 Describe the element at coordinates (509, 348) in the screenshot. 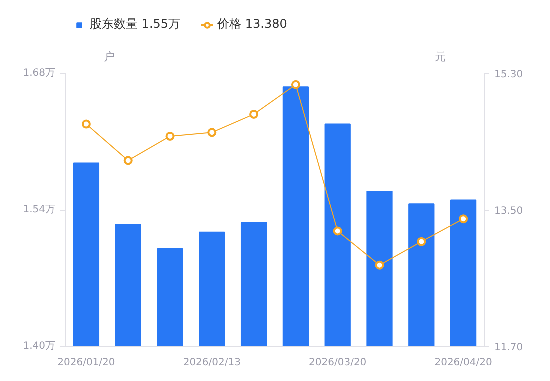

I see `y2-tick-label: 11.70` at that location.